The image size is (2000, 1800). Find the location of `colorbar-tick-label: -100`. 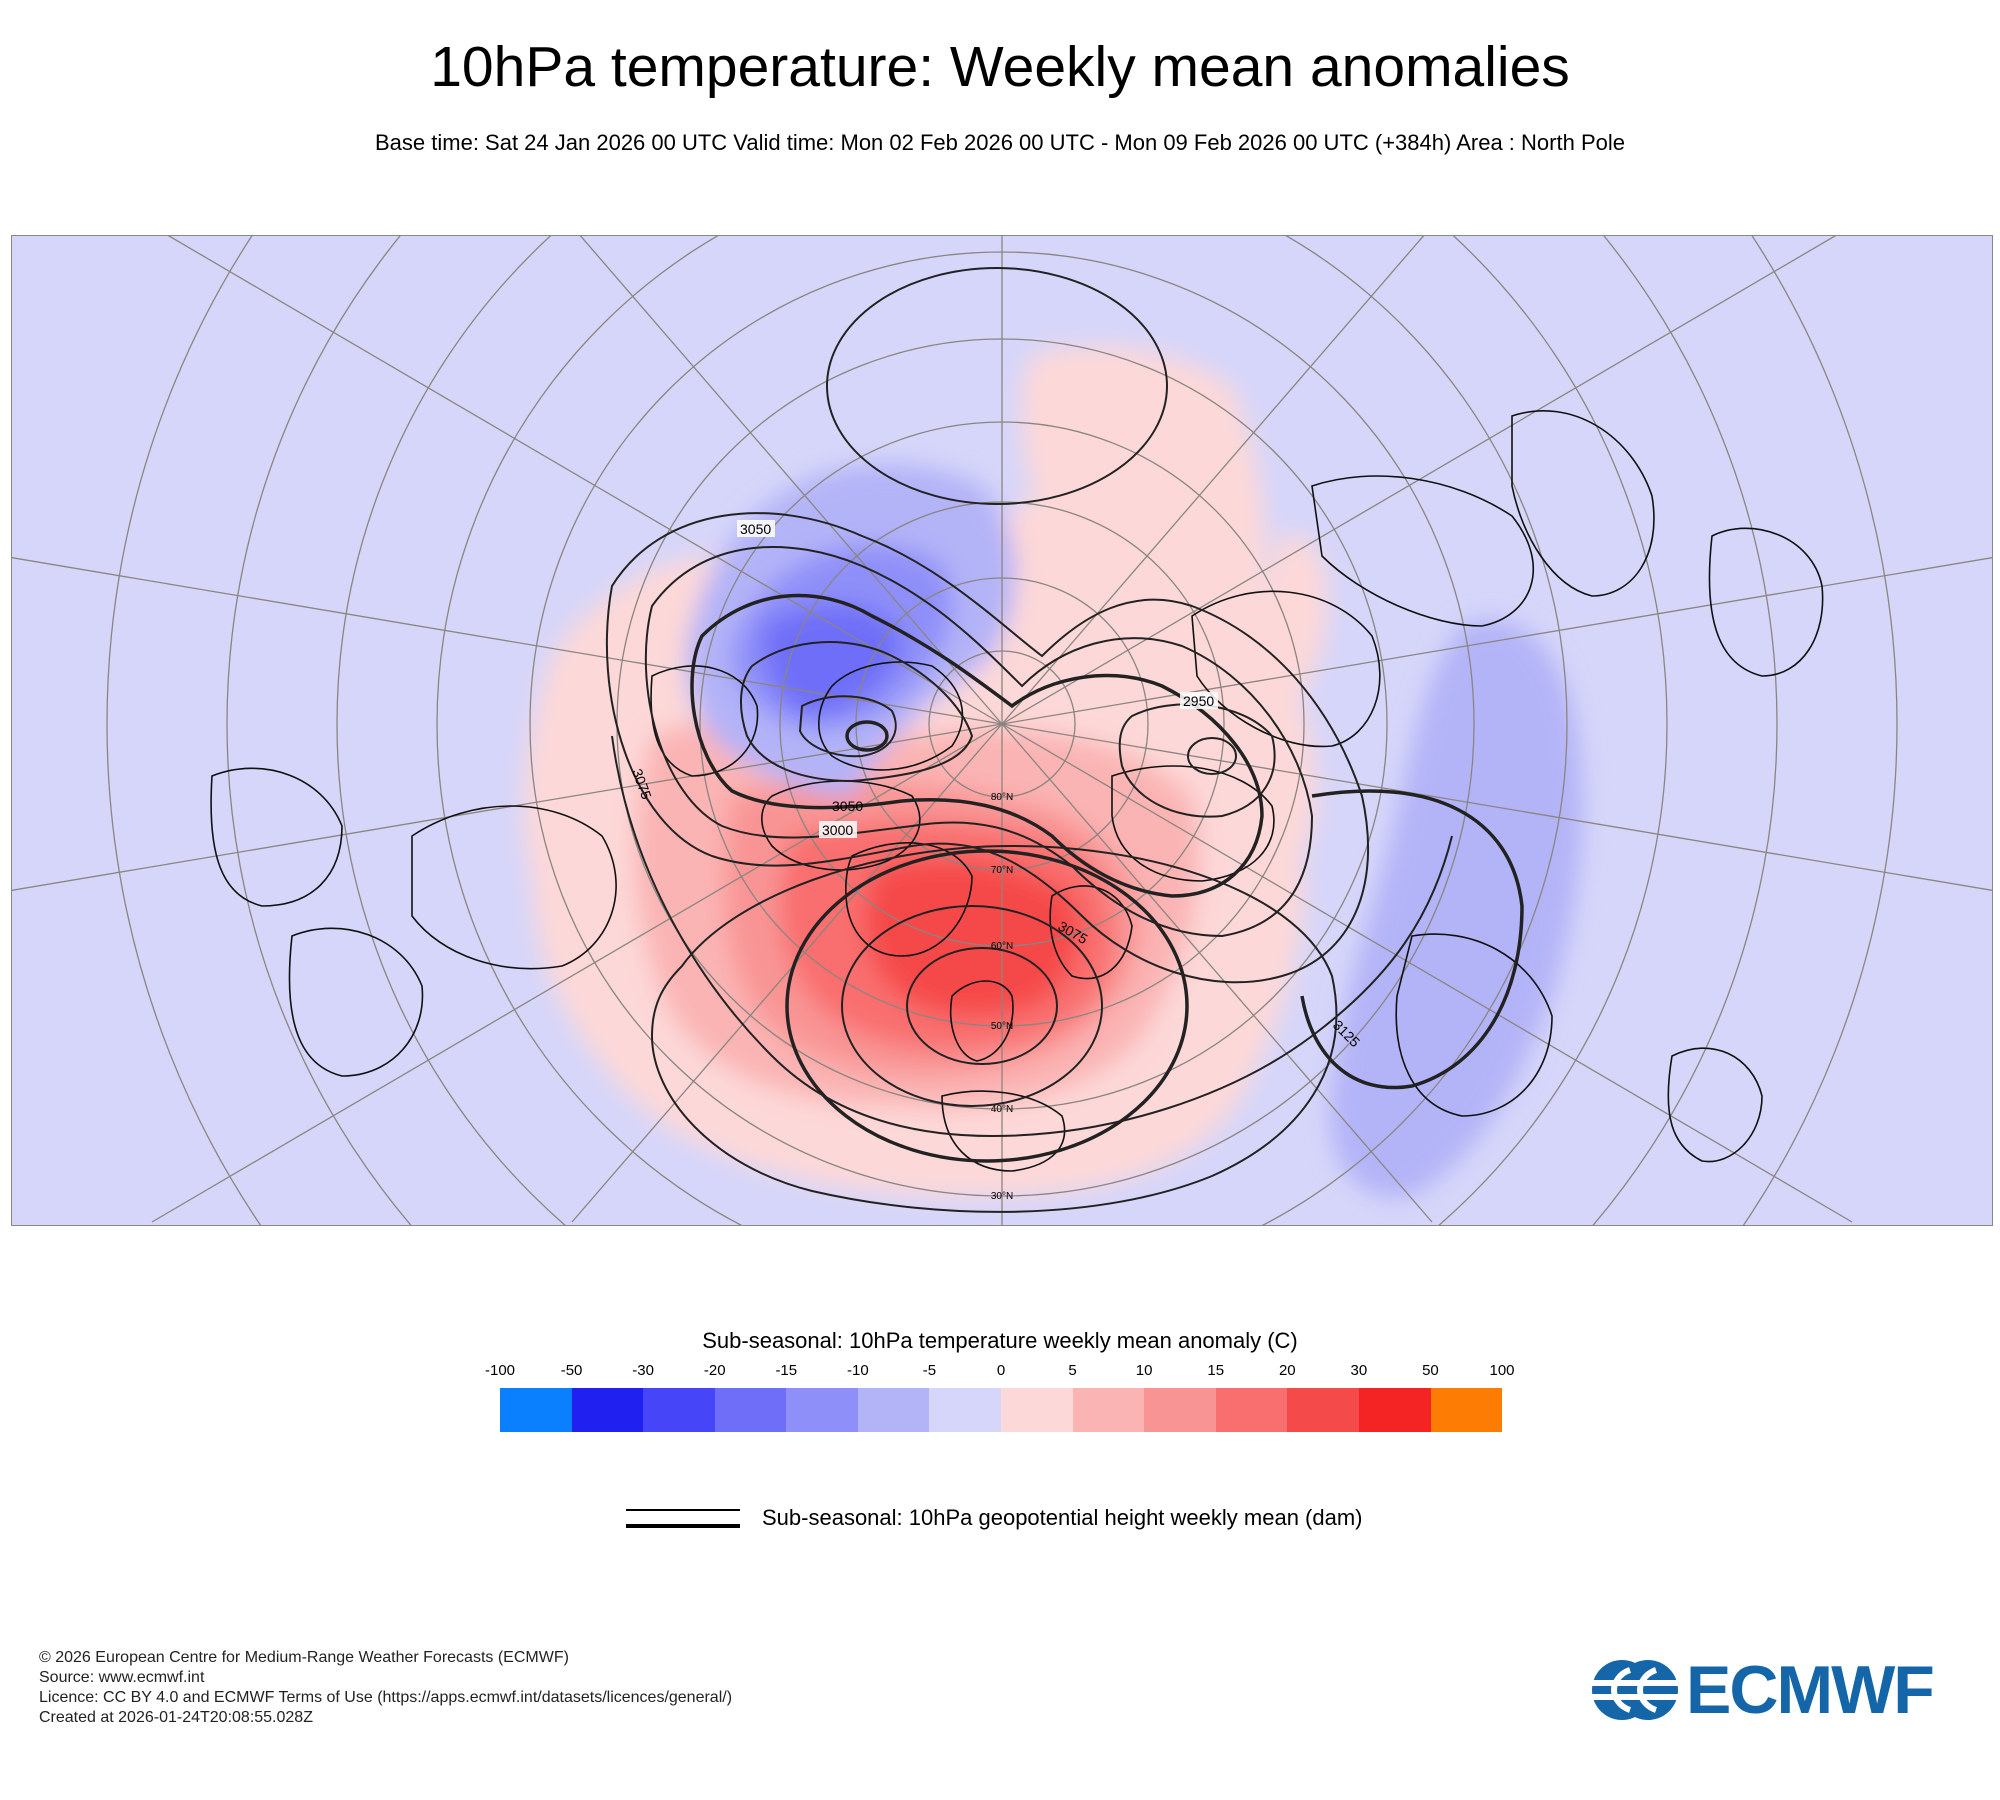

colorbar-tick-label: -100 is located at coordinates (500, 1370).